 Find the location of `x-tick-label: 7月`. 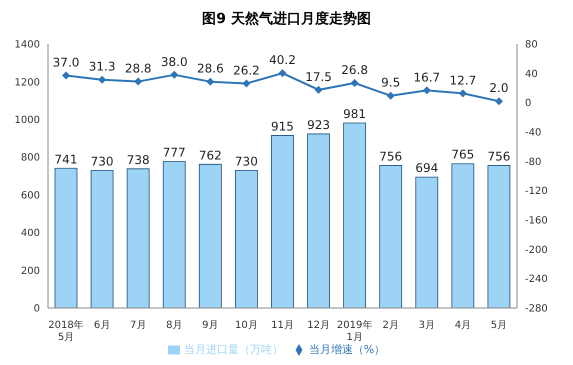

x-tick-label: 7月 is located at coordinates (138, 325).